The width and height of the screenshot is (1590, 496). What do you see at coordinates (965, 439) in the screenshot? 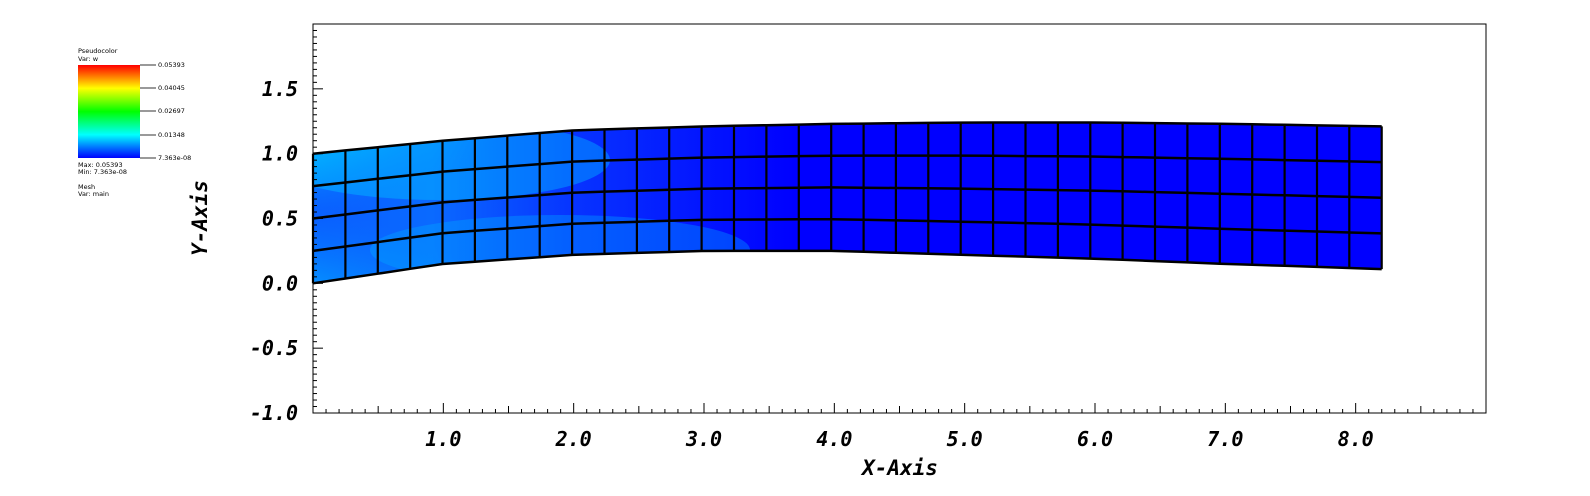
I see `x-tick-label: 5.0` at bounding box center [965, 439].